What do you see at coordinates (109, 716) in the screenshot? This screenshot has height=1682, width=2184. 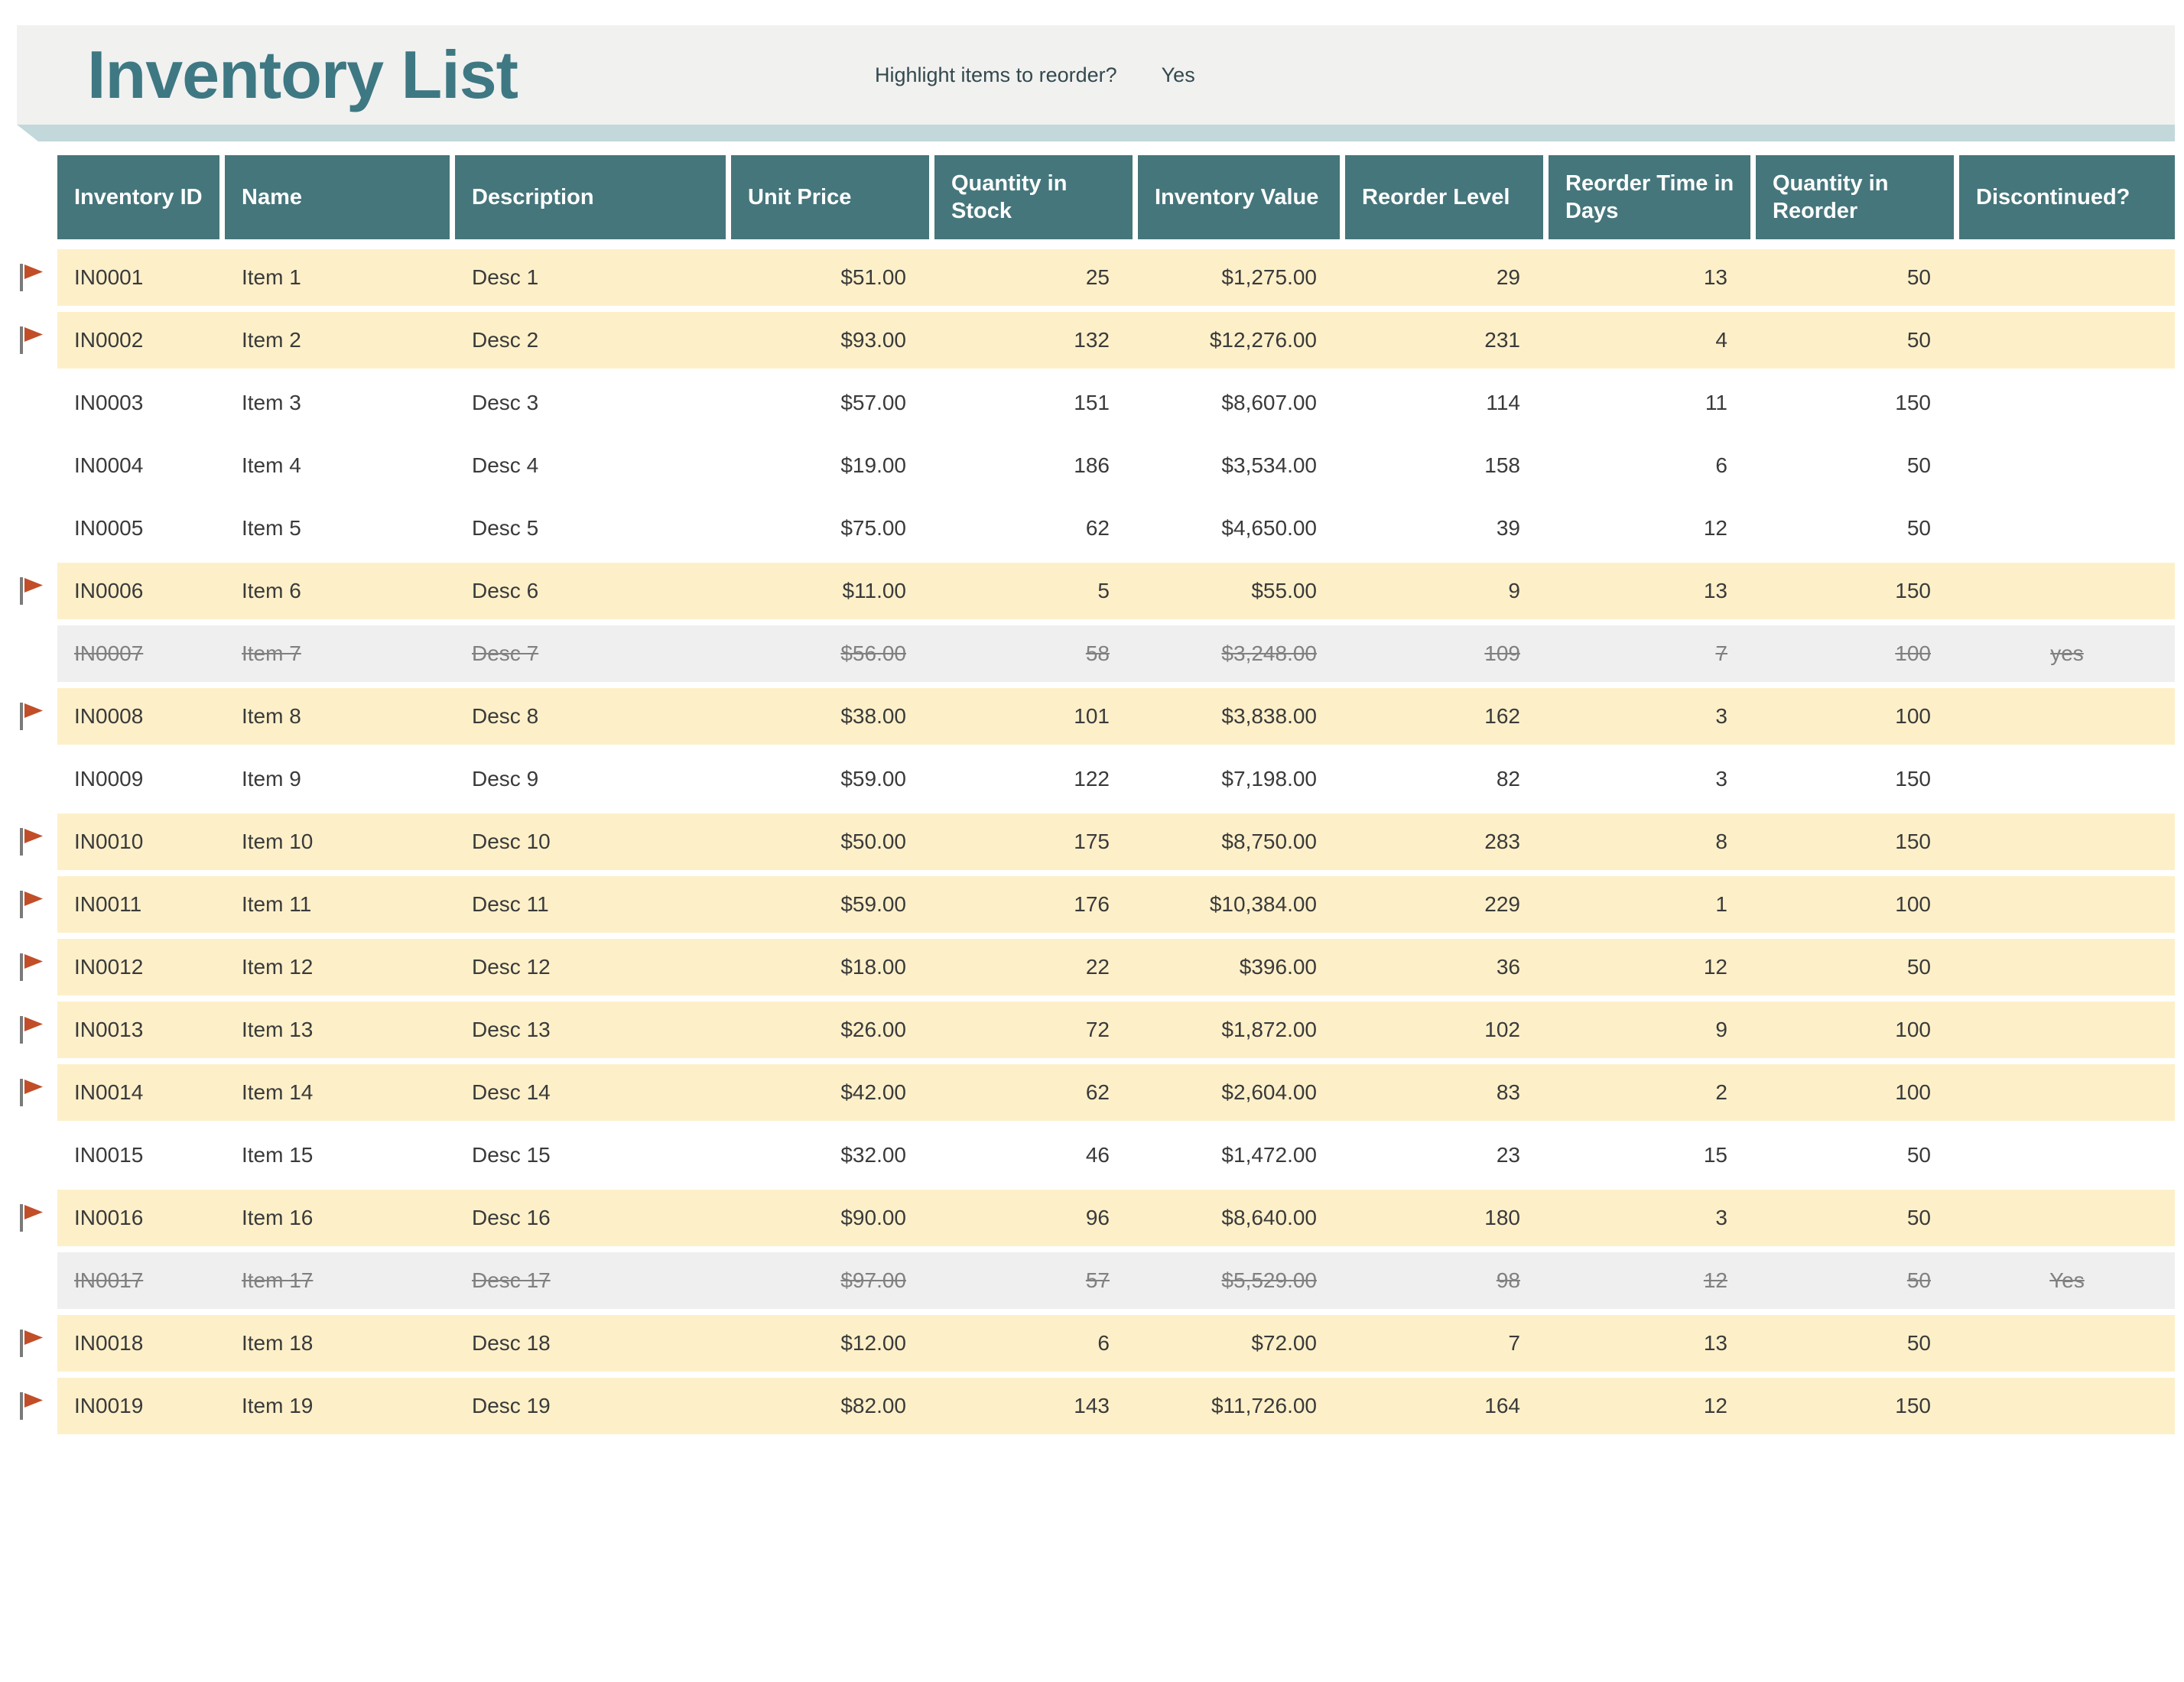 I see `cell-id: IN0008` at bounding box center [109, 716].